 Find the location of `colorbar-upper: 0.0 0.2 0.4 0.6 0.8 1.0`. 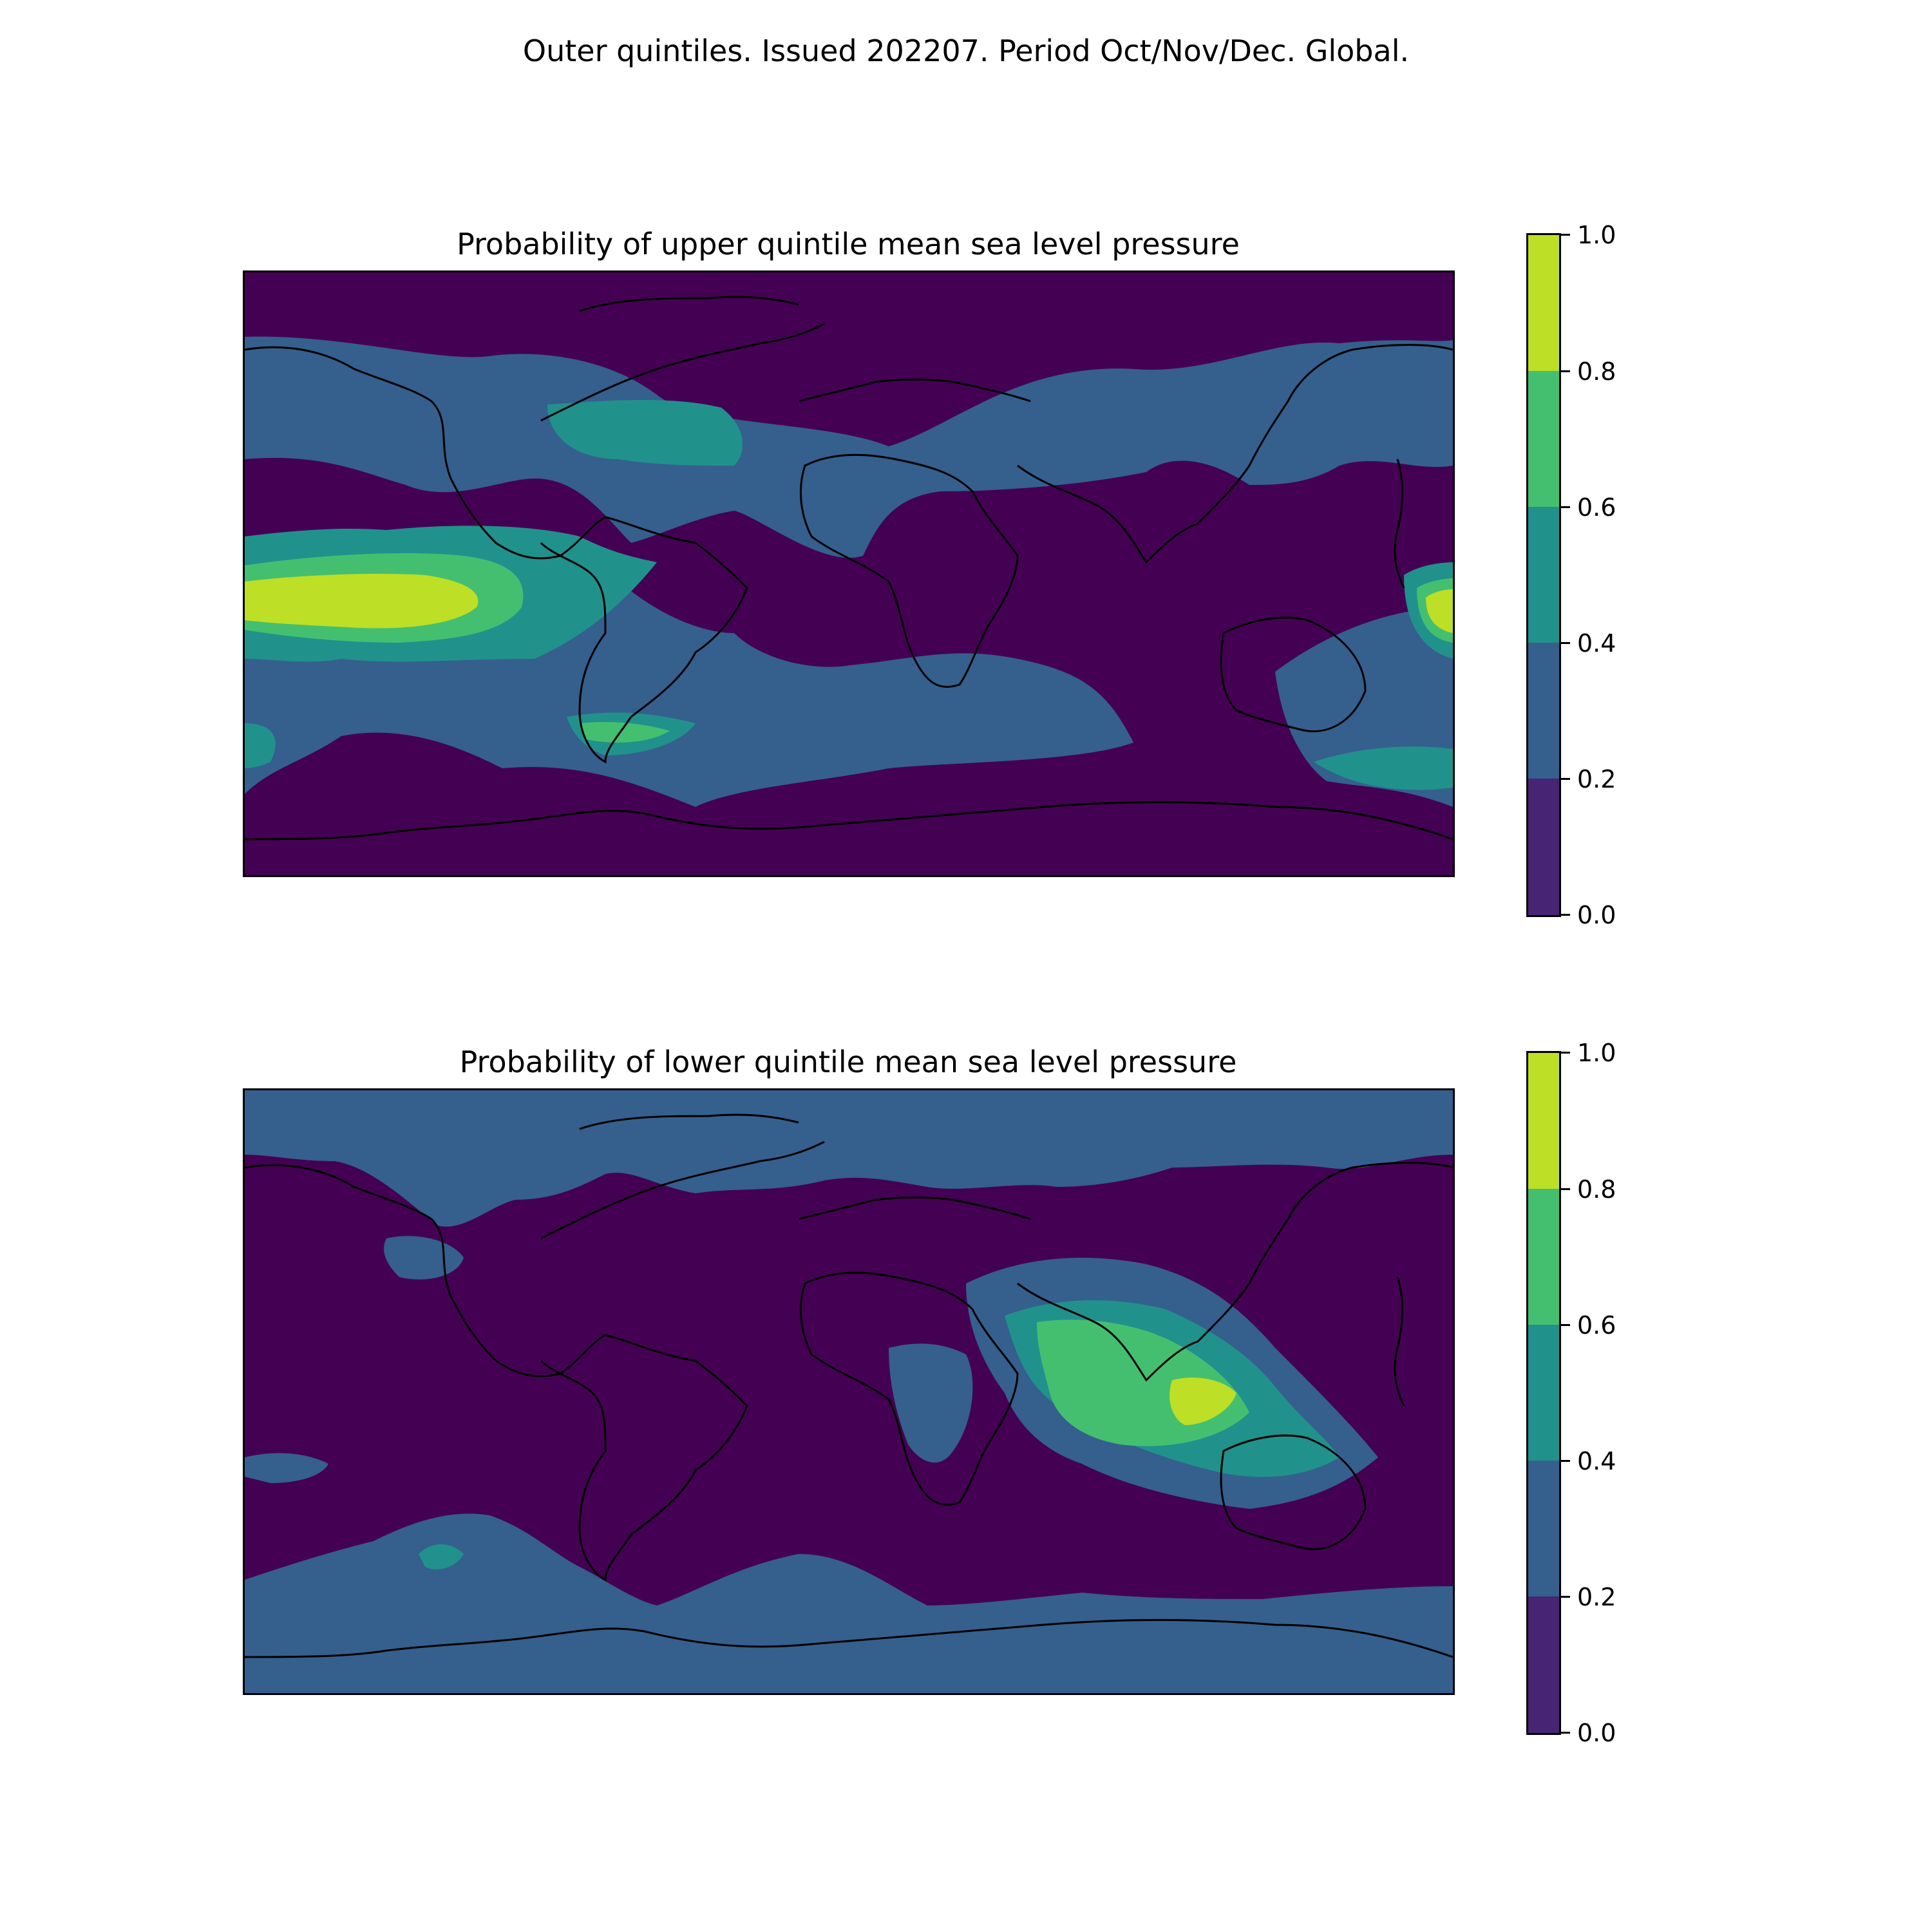

colorbar-upper: 0.0 0.2 0.4 0.6 0.8 1.0 is located at coordinates (1571, 575).